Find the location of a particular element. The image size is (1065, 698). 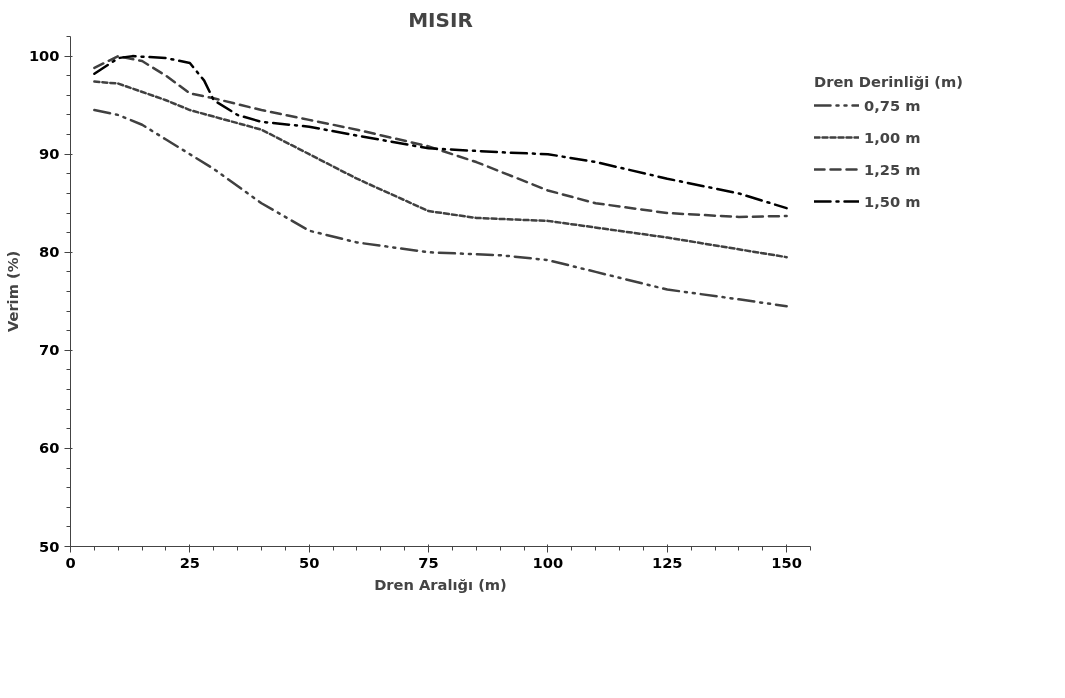

y-tick-label: 80 is located at coordinates (49, 252).